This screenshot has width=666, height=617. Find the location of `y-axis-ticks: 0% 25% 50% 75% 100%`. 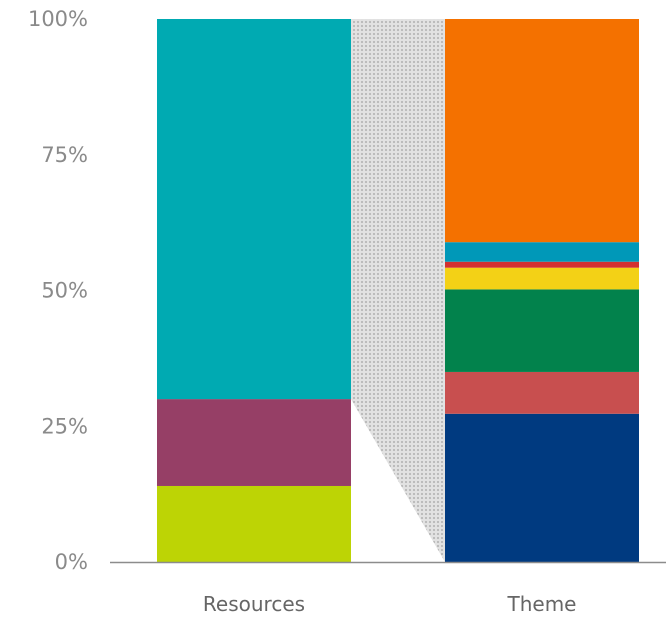

y-axis-ticks: 0% 25% 50% 75% 100% is located at coordinates (58, 290).